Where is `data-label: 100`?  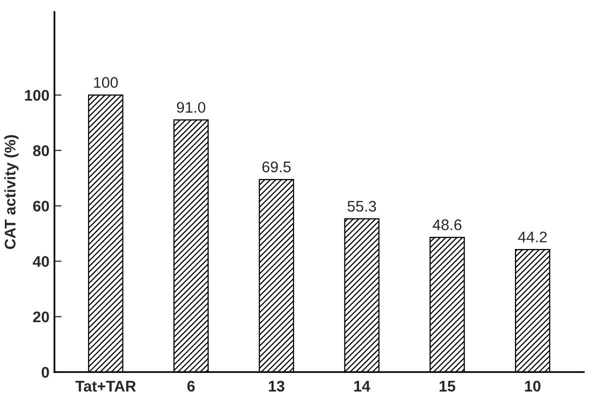 data-label: 100 is located at coordinates (106, 82).